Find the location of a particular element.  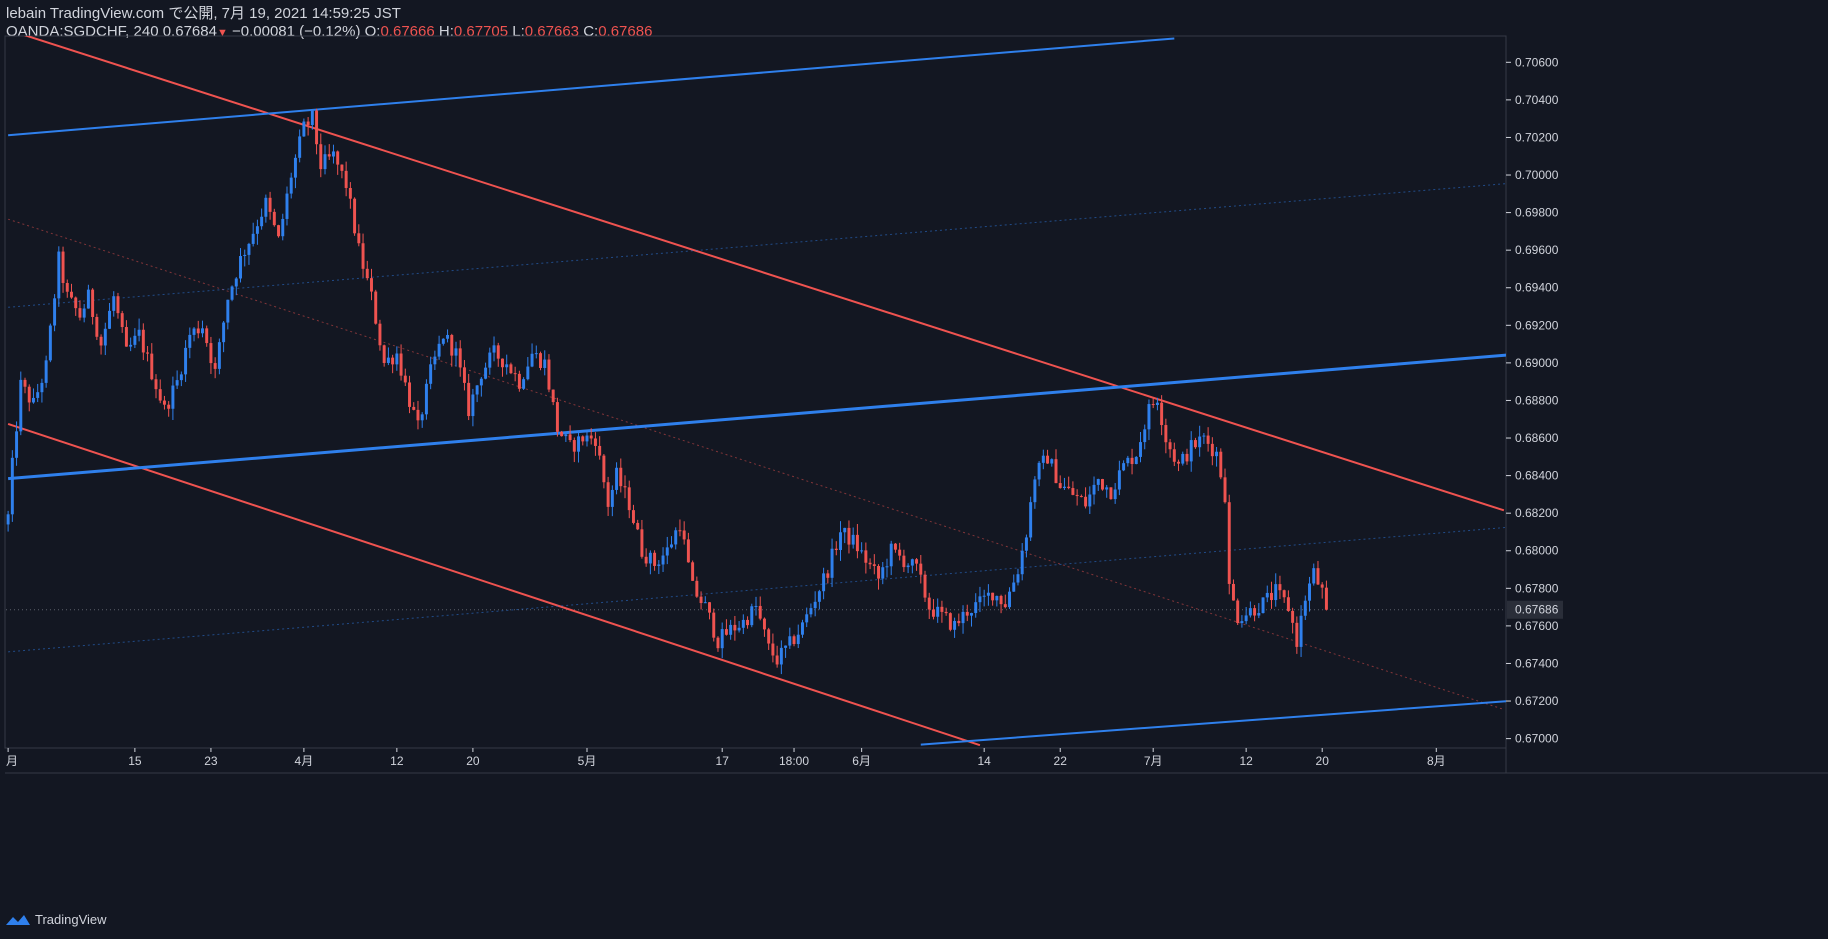

y-tick-label: 0.69400 is located at coordinates (1537, 288).